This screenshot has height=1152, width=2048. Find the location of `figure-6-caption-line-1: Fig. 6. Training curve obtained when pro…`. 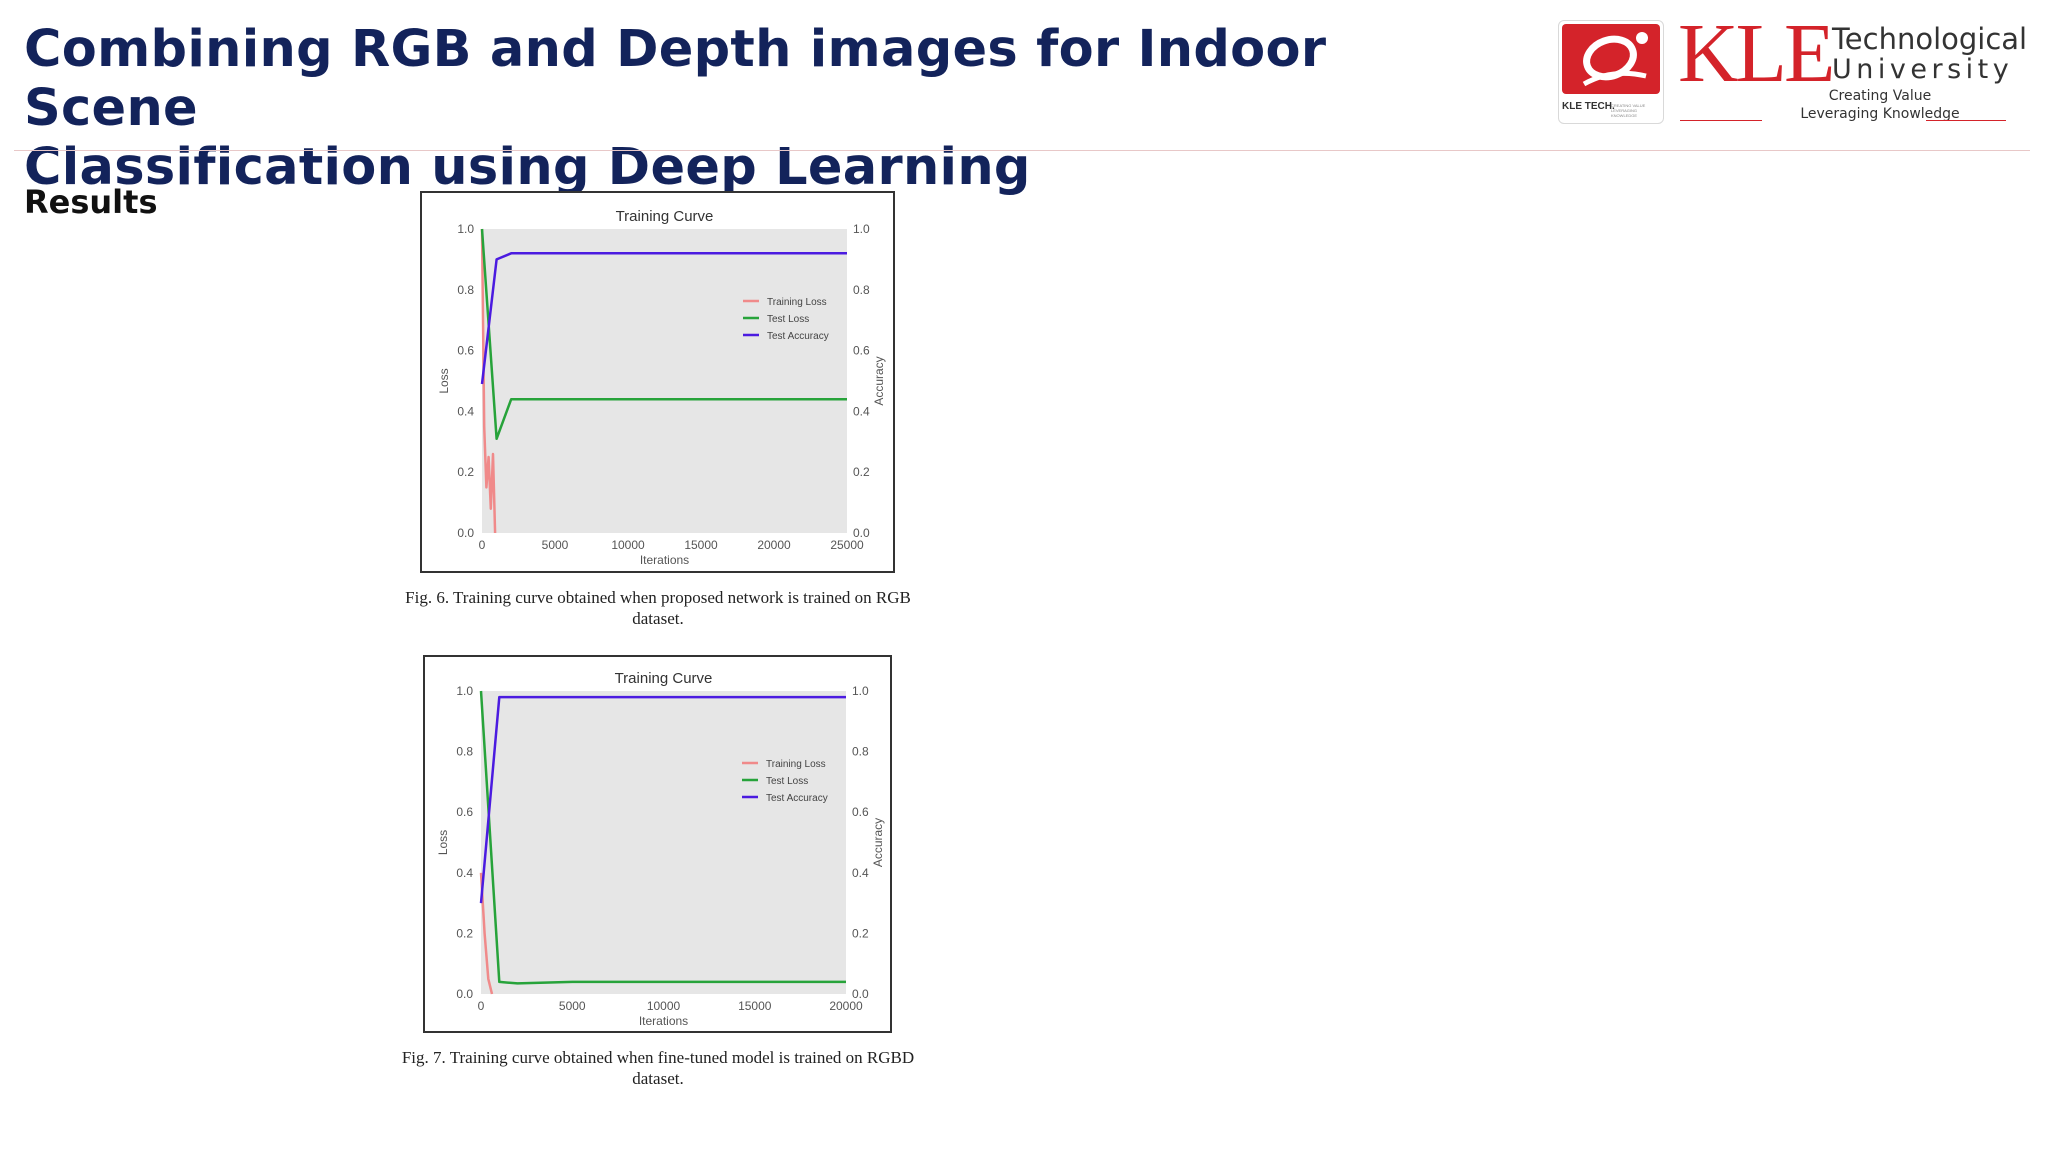

figure-6-caption-line-1: Fig. 6. Training curve obtained when pro… is located at coordinates (658, 597).